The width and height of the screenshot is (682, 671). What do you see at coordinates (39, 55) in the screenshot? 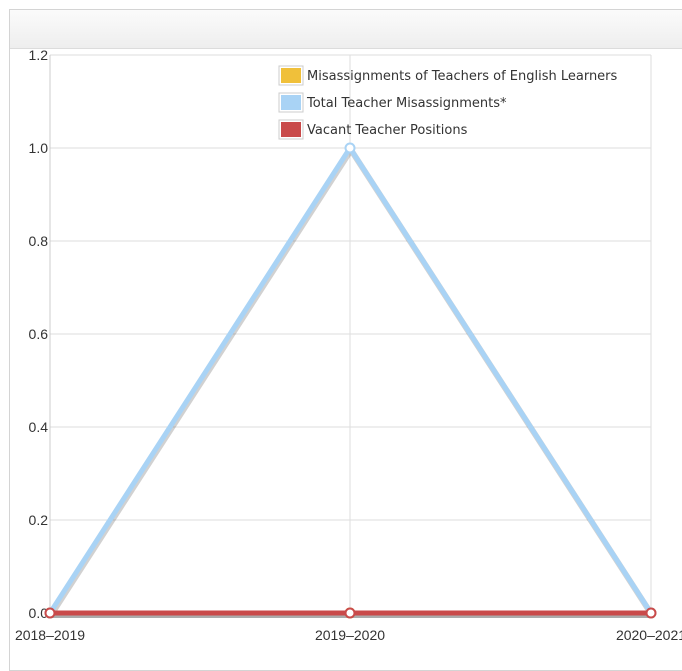
I see `y-tick-label: 1.2` at bounding box center [39, 55].